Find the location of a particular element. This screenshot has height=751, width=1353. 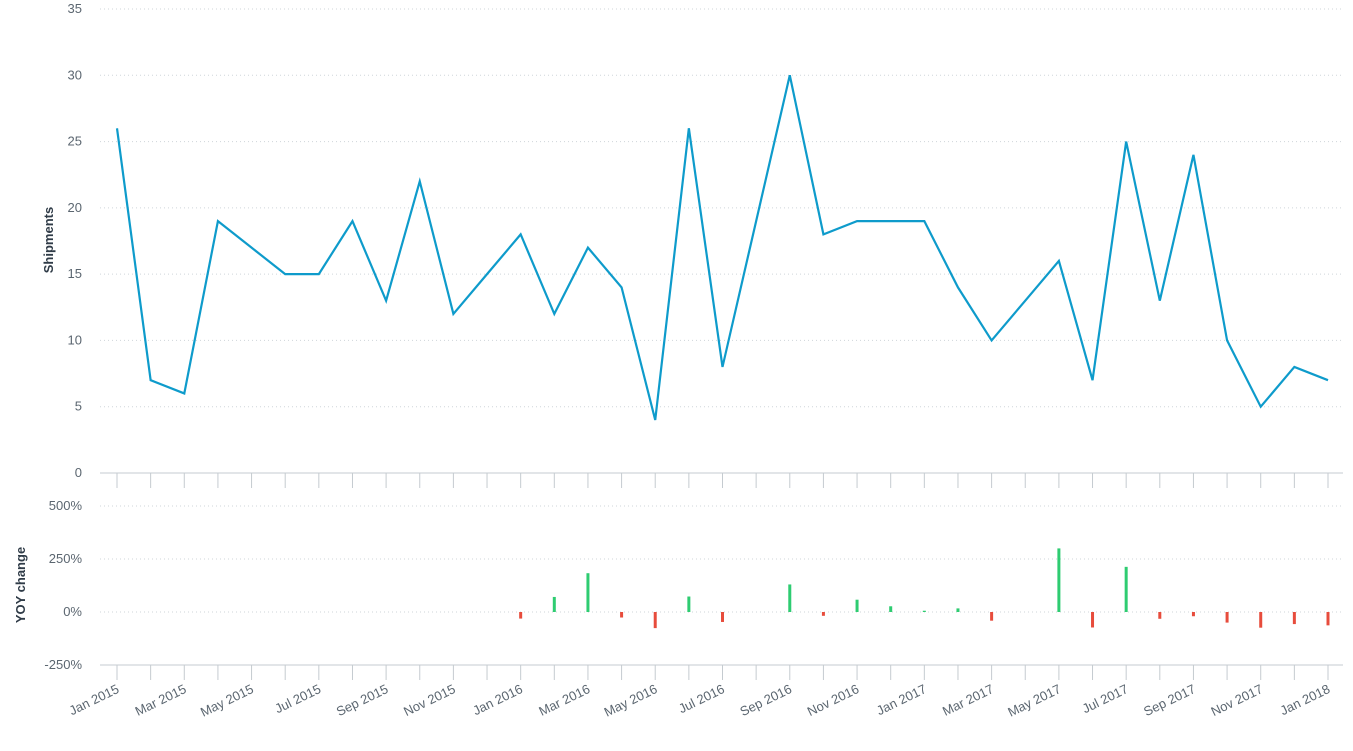

yoy-gridlines is located at coordinates (721, 559).